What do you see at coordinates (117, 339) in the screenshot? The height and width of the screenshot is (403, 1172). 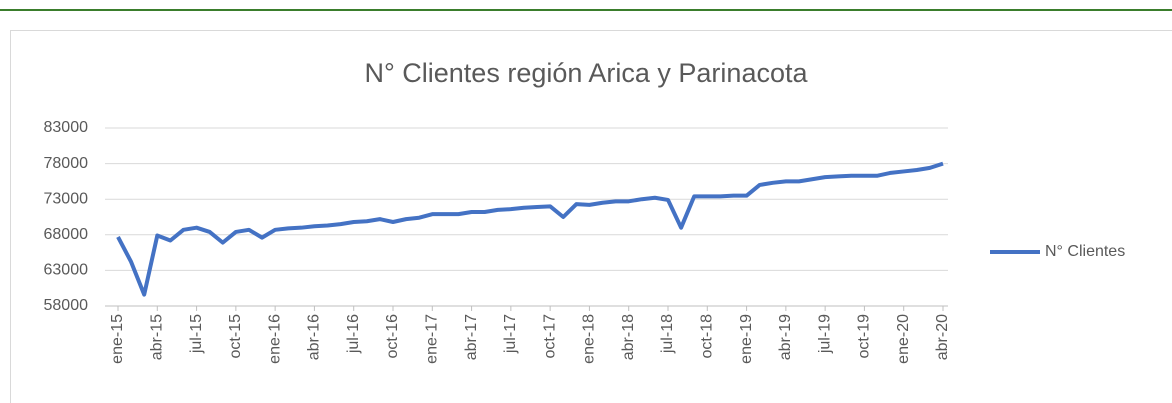 I see `x-tick-label: ene-15` at bounding box center [117, 339].